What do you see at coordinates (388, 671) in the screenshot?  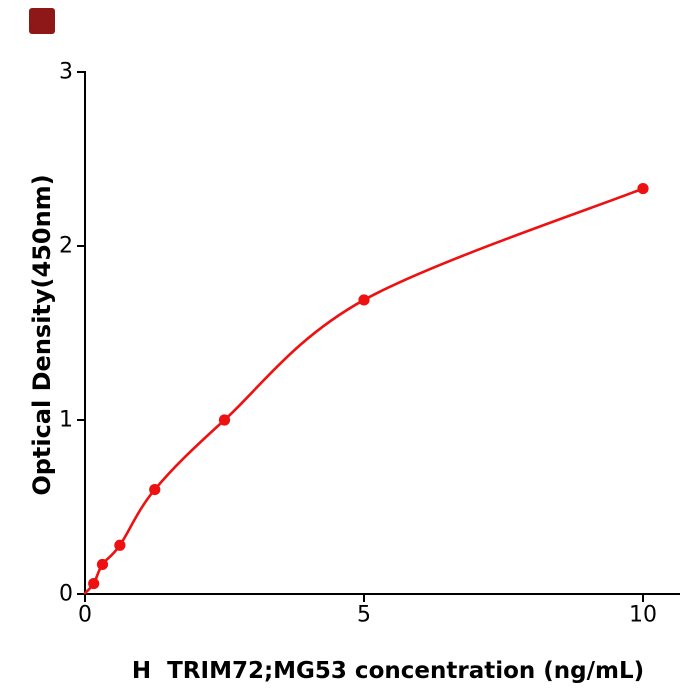 I see `x-axis-title: H TRIM72;MG53 concentration (ng/mL)` at bounding box center [388, 671].